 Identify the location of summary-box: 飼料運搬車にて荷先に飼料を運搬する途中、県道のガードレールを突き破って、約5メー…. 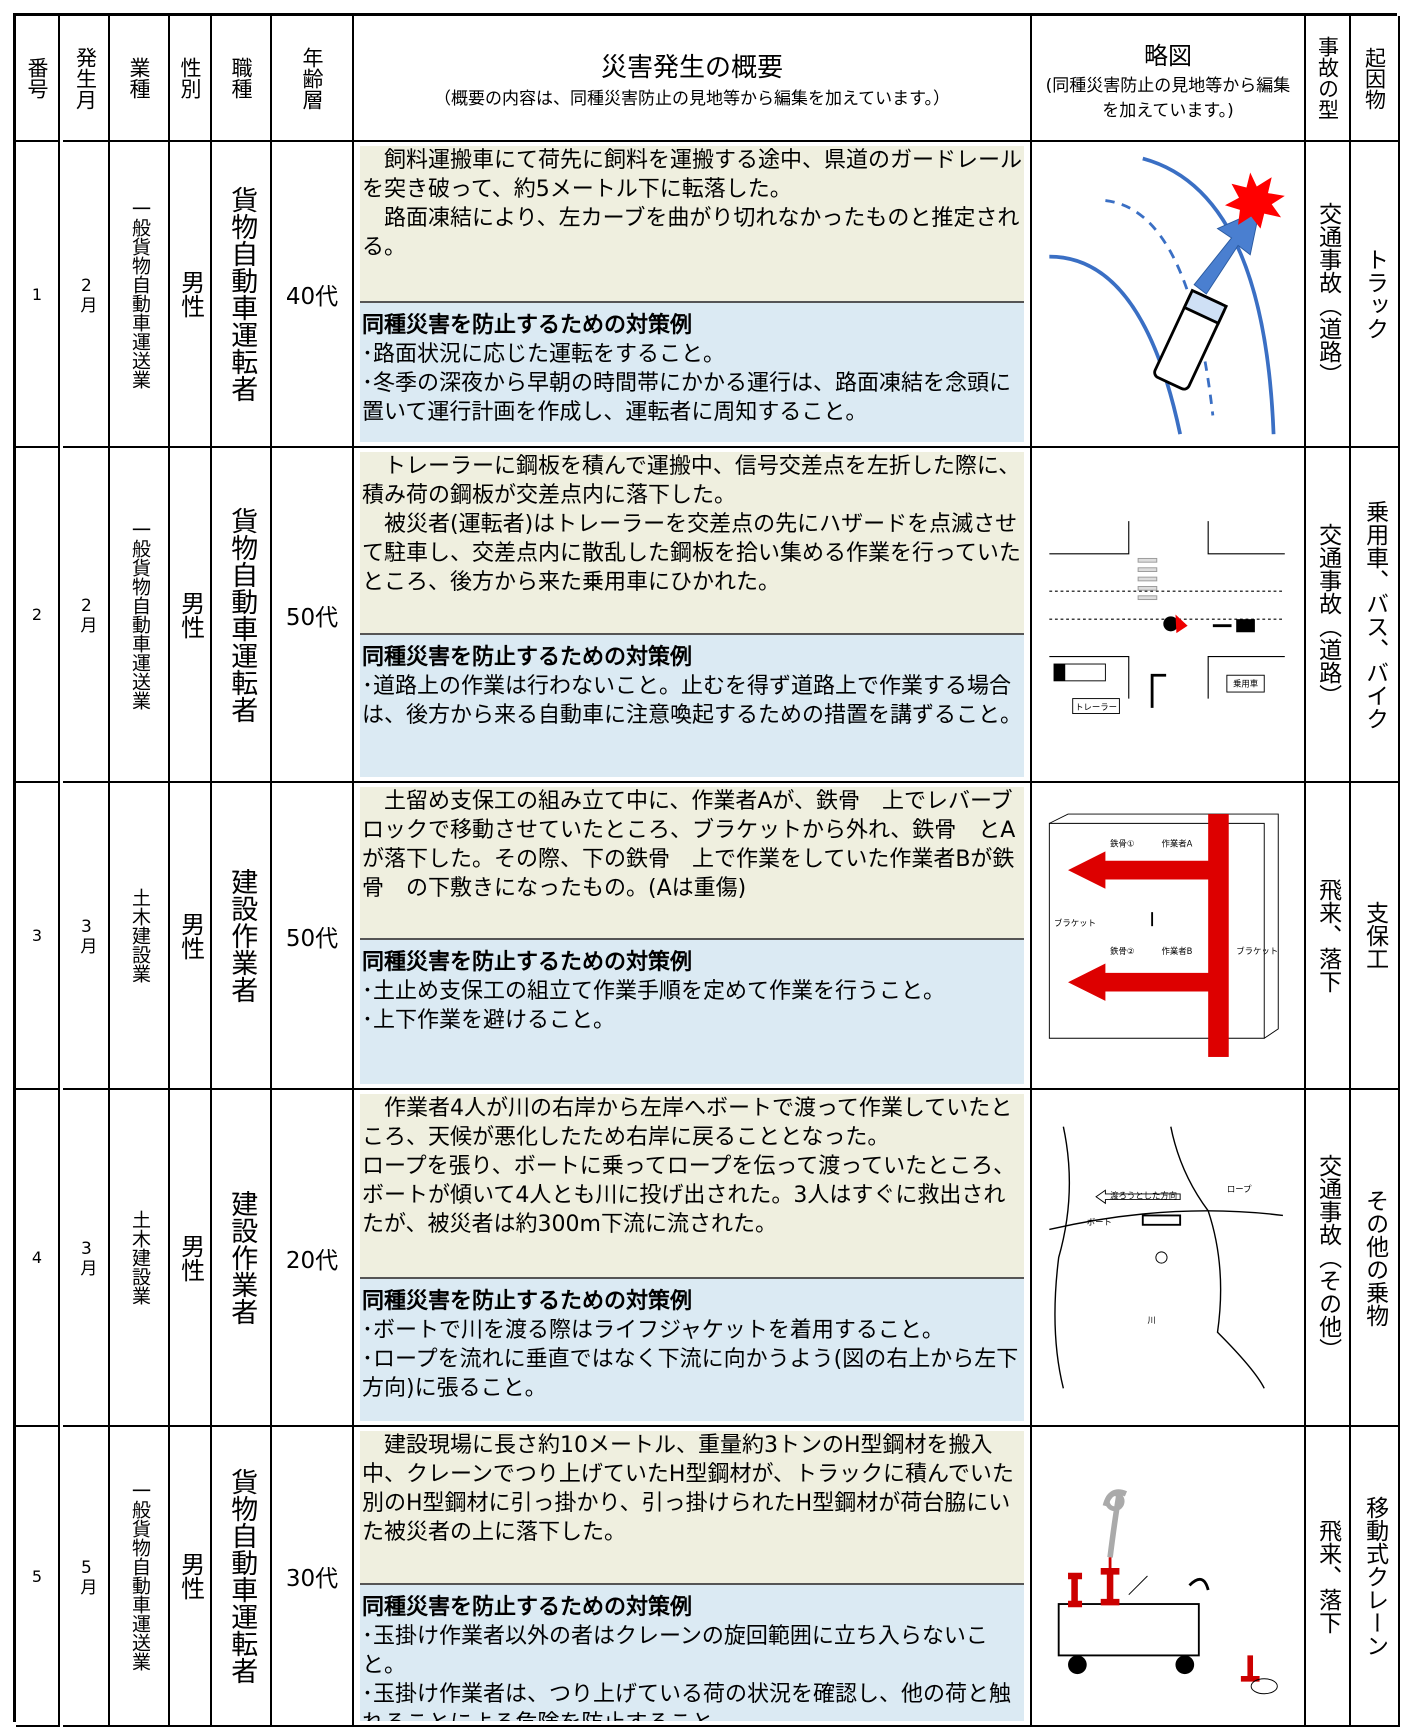
(692, 223).